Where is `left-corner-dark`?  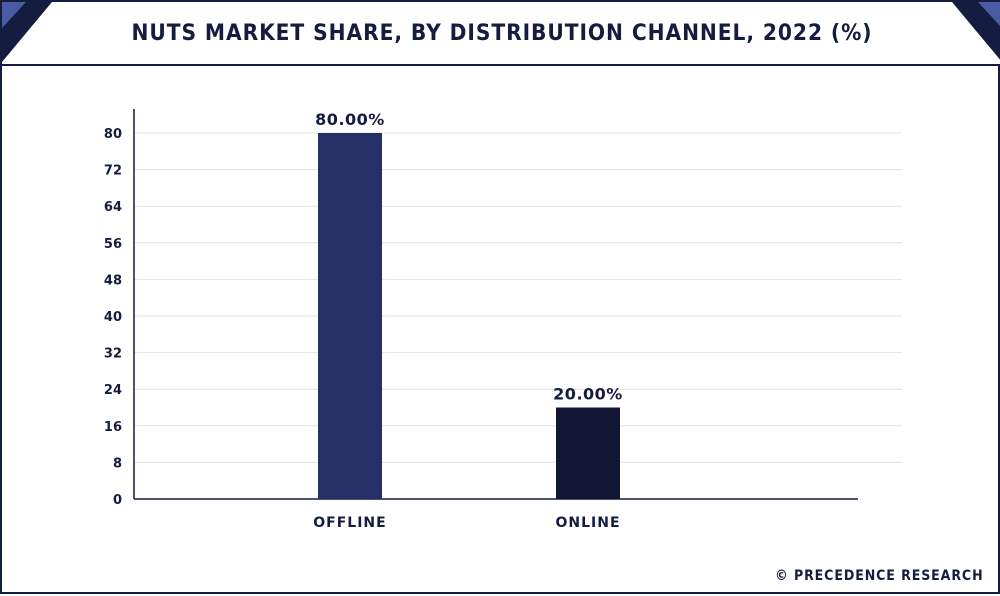
left-corner-dark is located at coordinates (27, 32).